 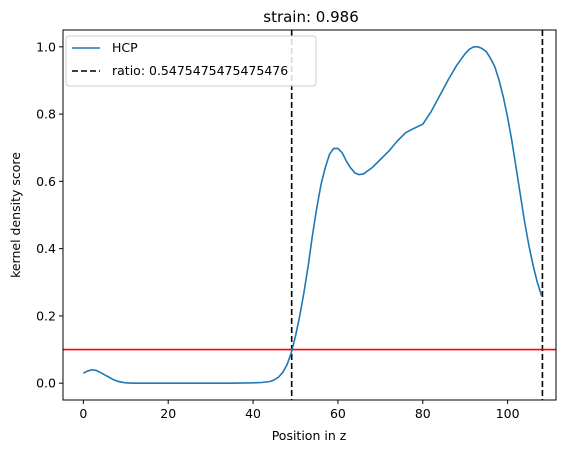 I want to click on y-tick-label: 0.6, so click(x=46, y=181).